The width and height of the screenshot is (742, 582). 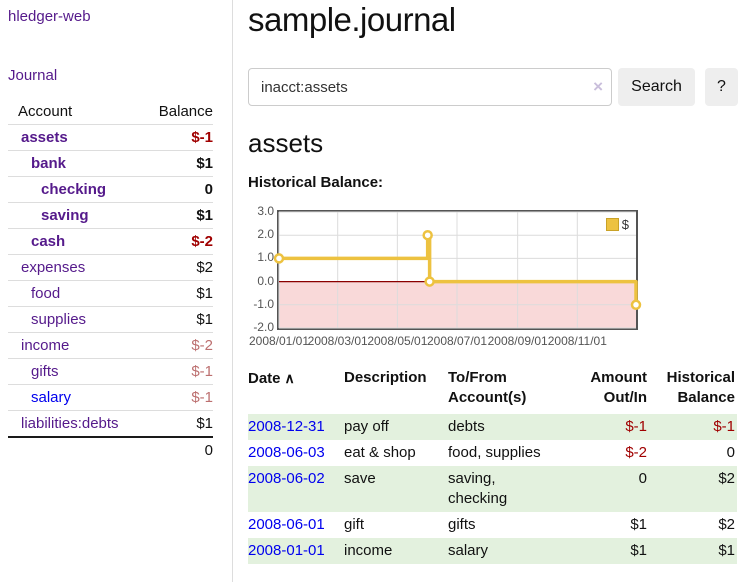 I want to click on transaction-date-link: 2008-01-01, so click(x=286, y=550).